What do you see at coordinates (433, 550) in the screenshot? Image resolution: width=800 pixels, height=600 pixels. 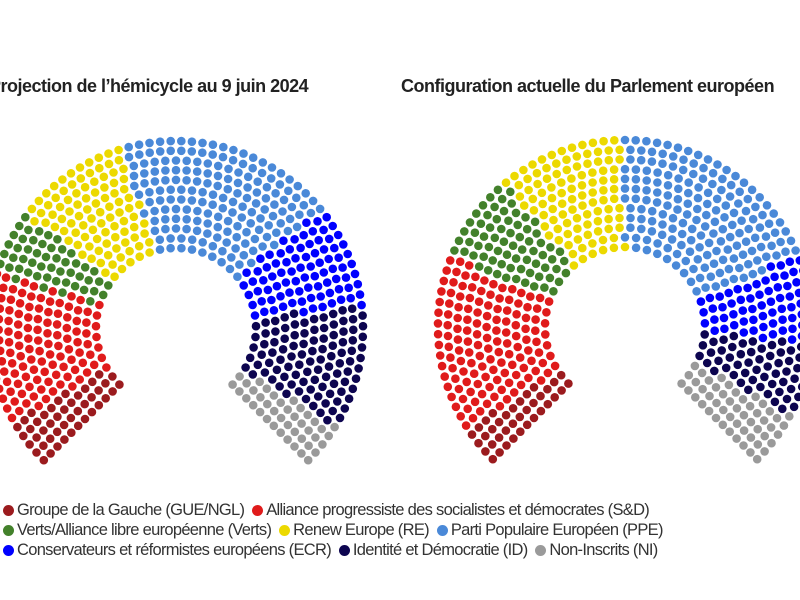 I see `legend-item-id: Identité et Démocratie (ID)` at bounding box center [433, 550].